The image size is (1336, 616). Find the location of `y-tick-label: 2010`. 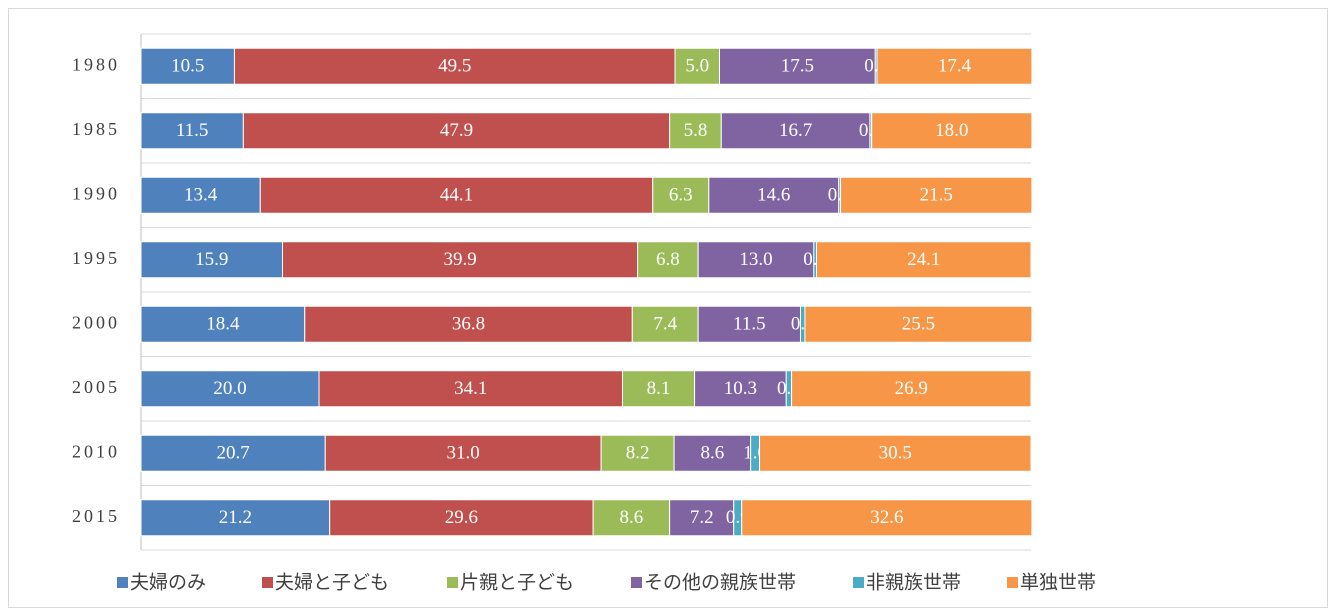

y-tick-label: 2010 is located at coordinates (96, 451).